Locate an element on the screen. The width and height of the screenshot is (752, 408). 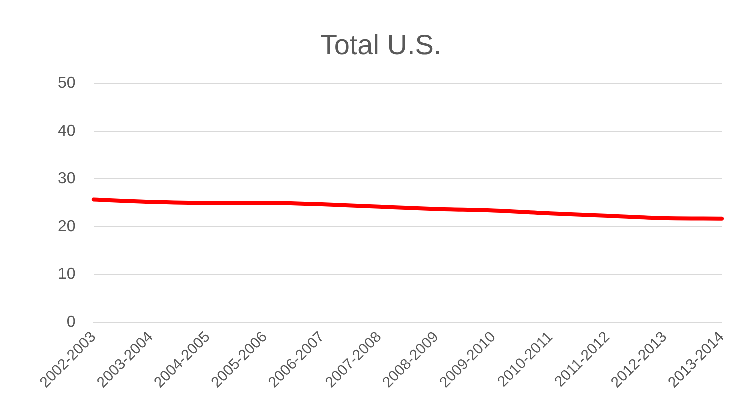
y-tick-label: 10 is located at coordinates (67, 275).